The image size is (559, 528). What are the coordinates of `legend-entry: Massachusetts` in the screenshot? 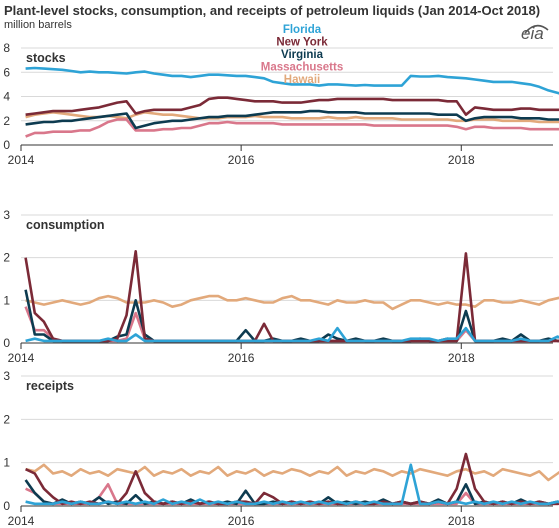 It's located at (302, 68).